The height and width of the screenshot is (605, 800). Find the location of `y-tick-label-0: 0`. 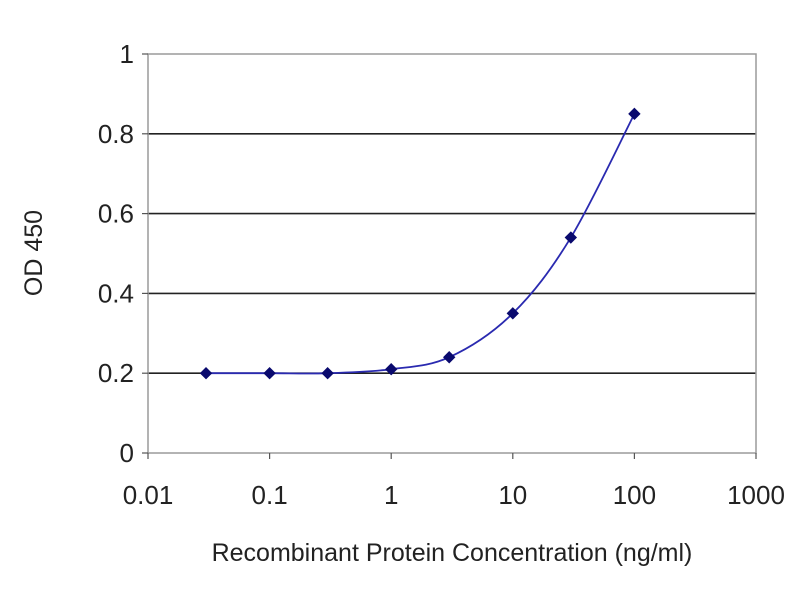

y-tick-label-0: 0 is located at coordinates (127, 453).